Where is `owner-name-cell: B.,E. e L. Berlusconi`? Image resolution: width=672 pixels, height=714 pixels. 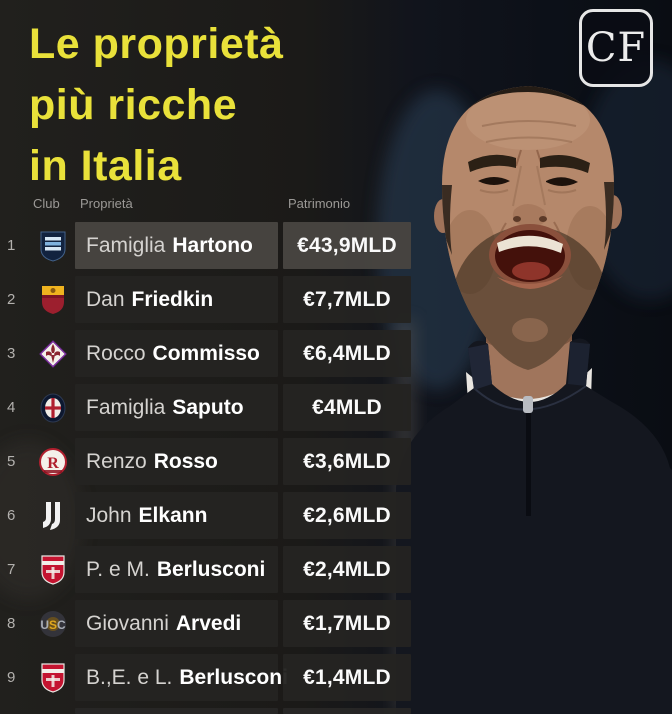 owner-name-cell: B.,E. e L. Berlusconi is located at coordinates (181, 677).